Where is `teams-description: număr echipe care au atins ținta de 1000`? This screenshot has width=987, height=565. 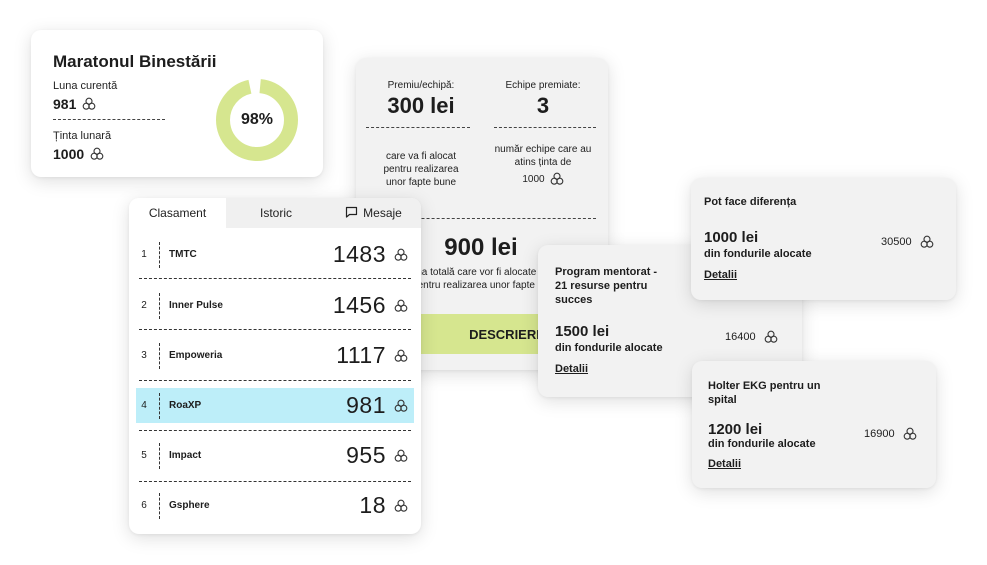
teams-description: număr echipe care au atins ținta de 1000 is located at coordinates (543, 165).